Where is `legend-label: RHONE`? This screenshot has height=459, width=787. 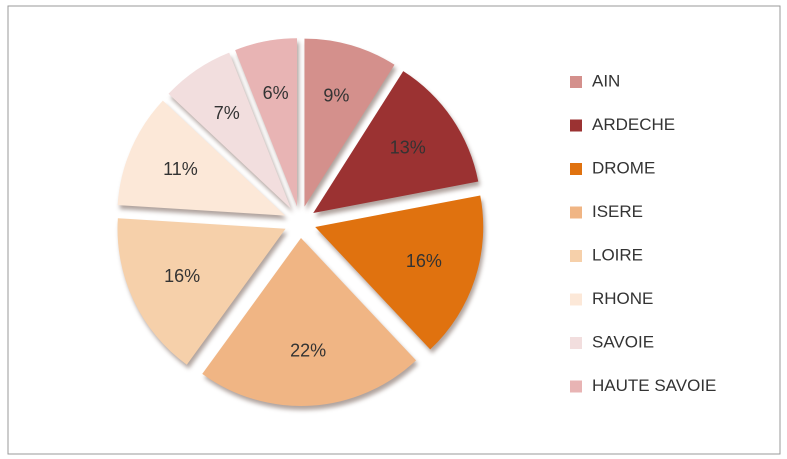 legend-label: RHONE is located at coordinates (622, 298).